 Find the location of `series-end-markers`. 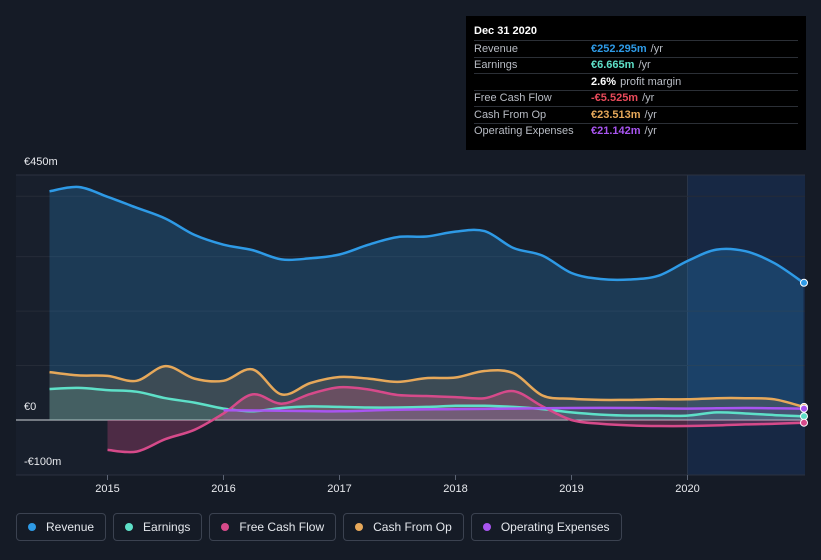

series-end-markers is located at coordinates (804, 352).